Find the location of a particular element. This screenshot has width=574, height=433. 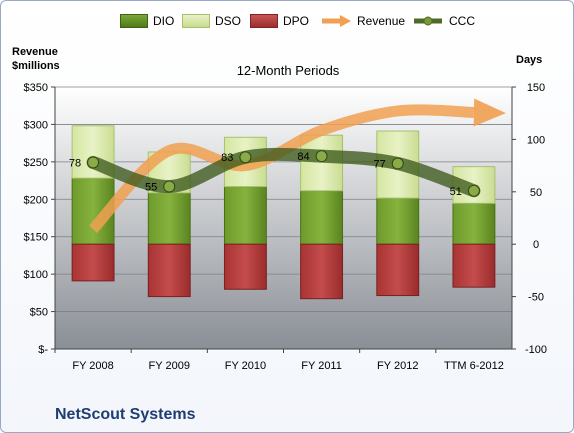

legend-label-dpo: DPO is located at coordinates (296, 21).